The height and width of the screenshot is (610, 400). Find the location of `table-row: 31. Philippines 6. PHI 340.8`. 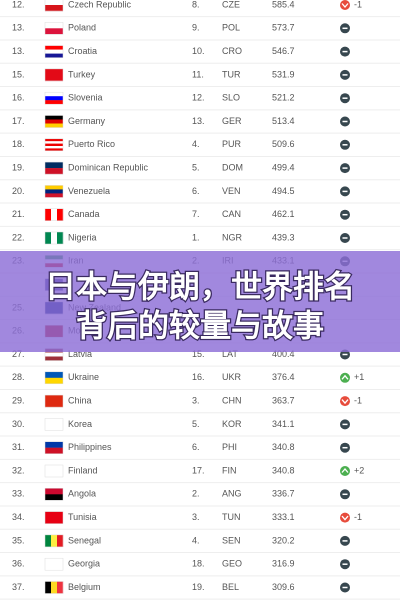

table-row: 31. Philippines 6. PHI 340.8 is located at coordinates (200, 450).